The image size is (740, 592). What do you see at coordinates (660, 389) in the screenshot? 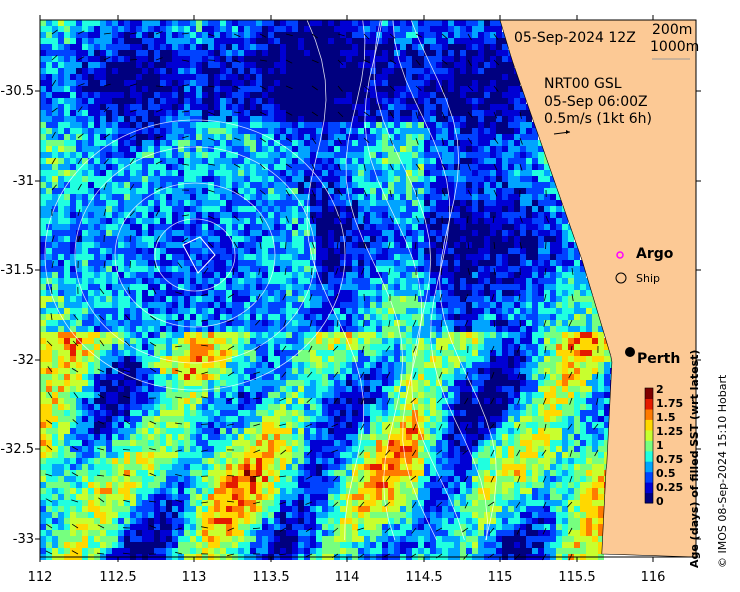
I see `colorbar-tick-label: 2` at bounding box center [660, 389].